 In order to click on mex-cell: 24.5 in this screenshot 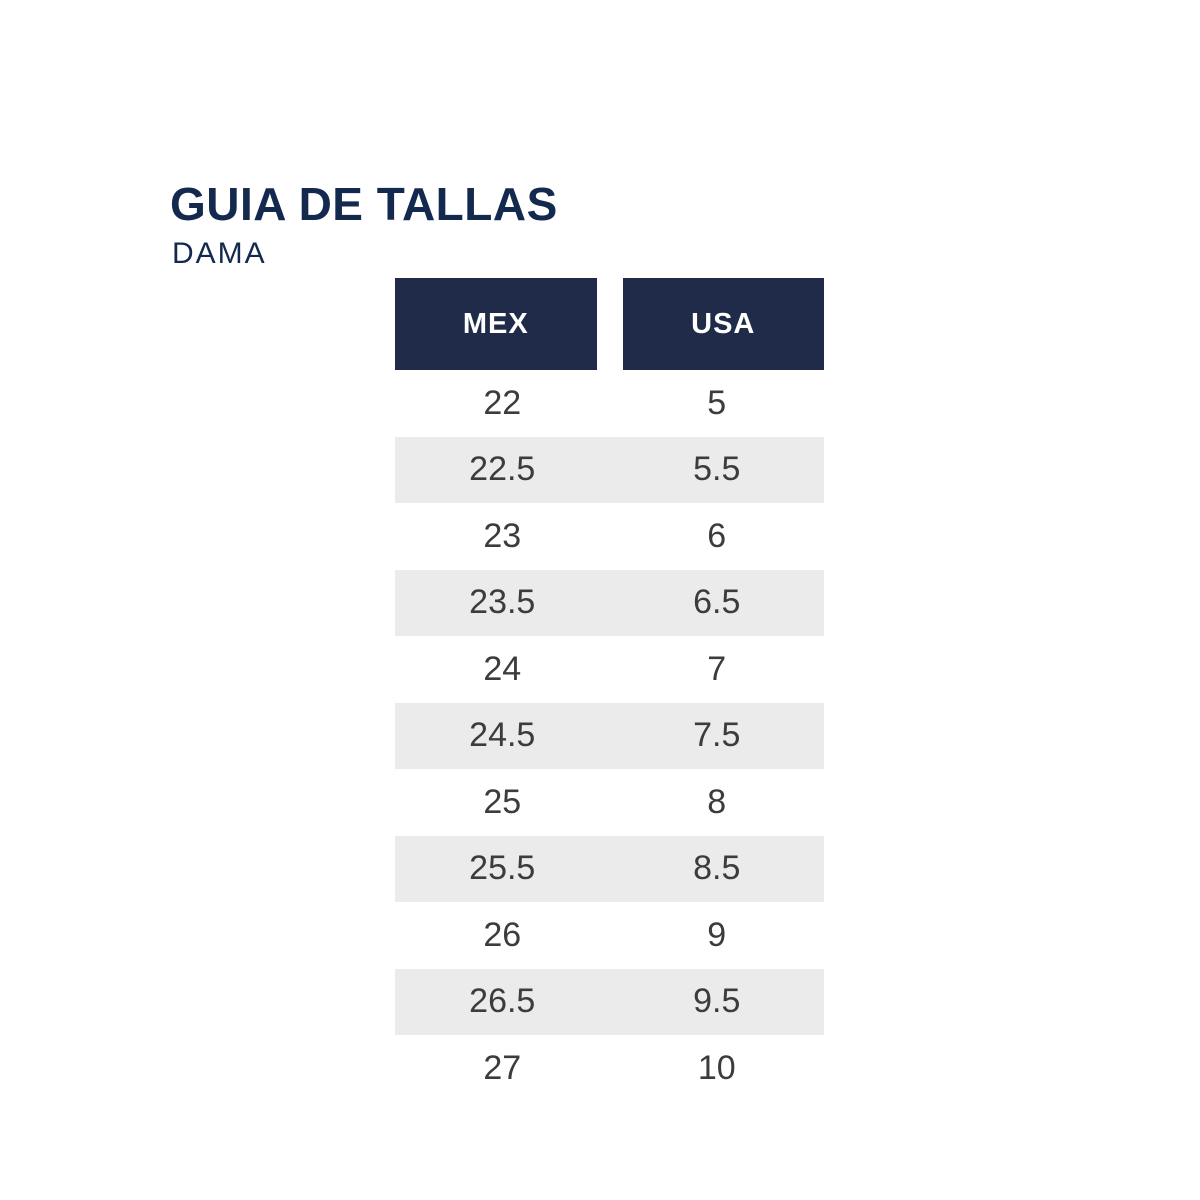, I will do `click(502, 735)`.